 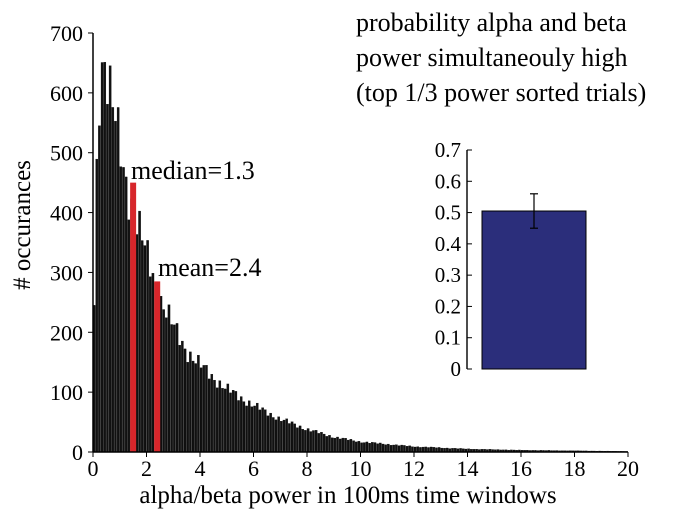 I want to click on x-tick-label: 20, so click(x=628, y=468).